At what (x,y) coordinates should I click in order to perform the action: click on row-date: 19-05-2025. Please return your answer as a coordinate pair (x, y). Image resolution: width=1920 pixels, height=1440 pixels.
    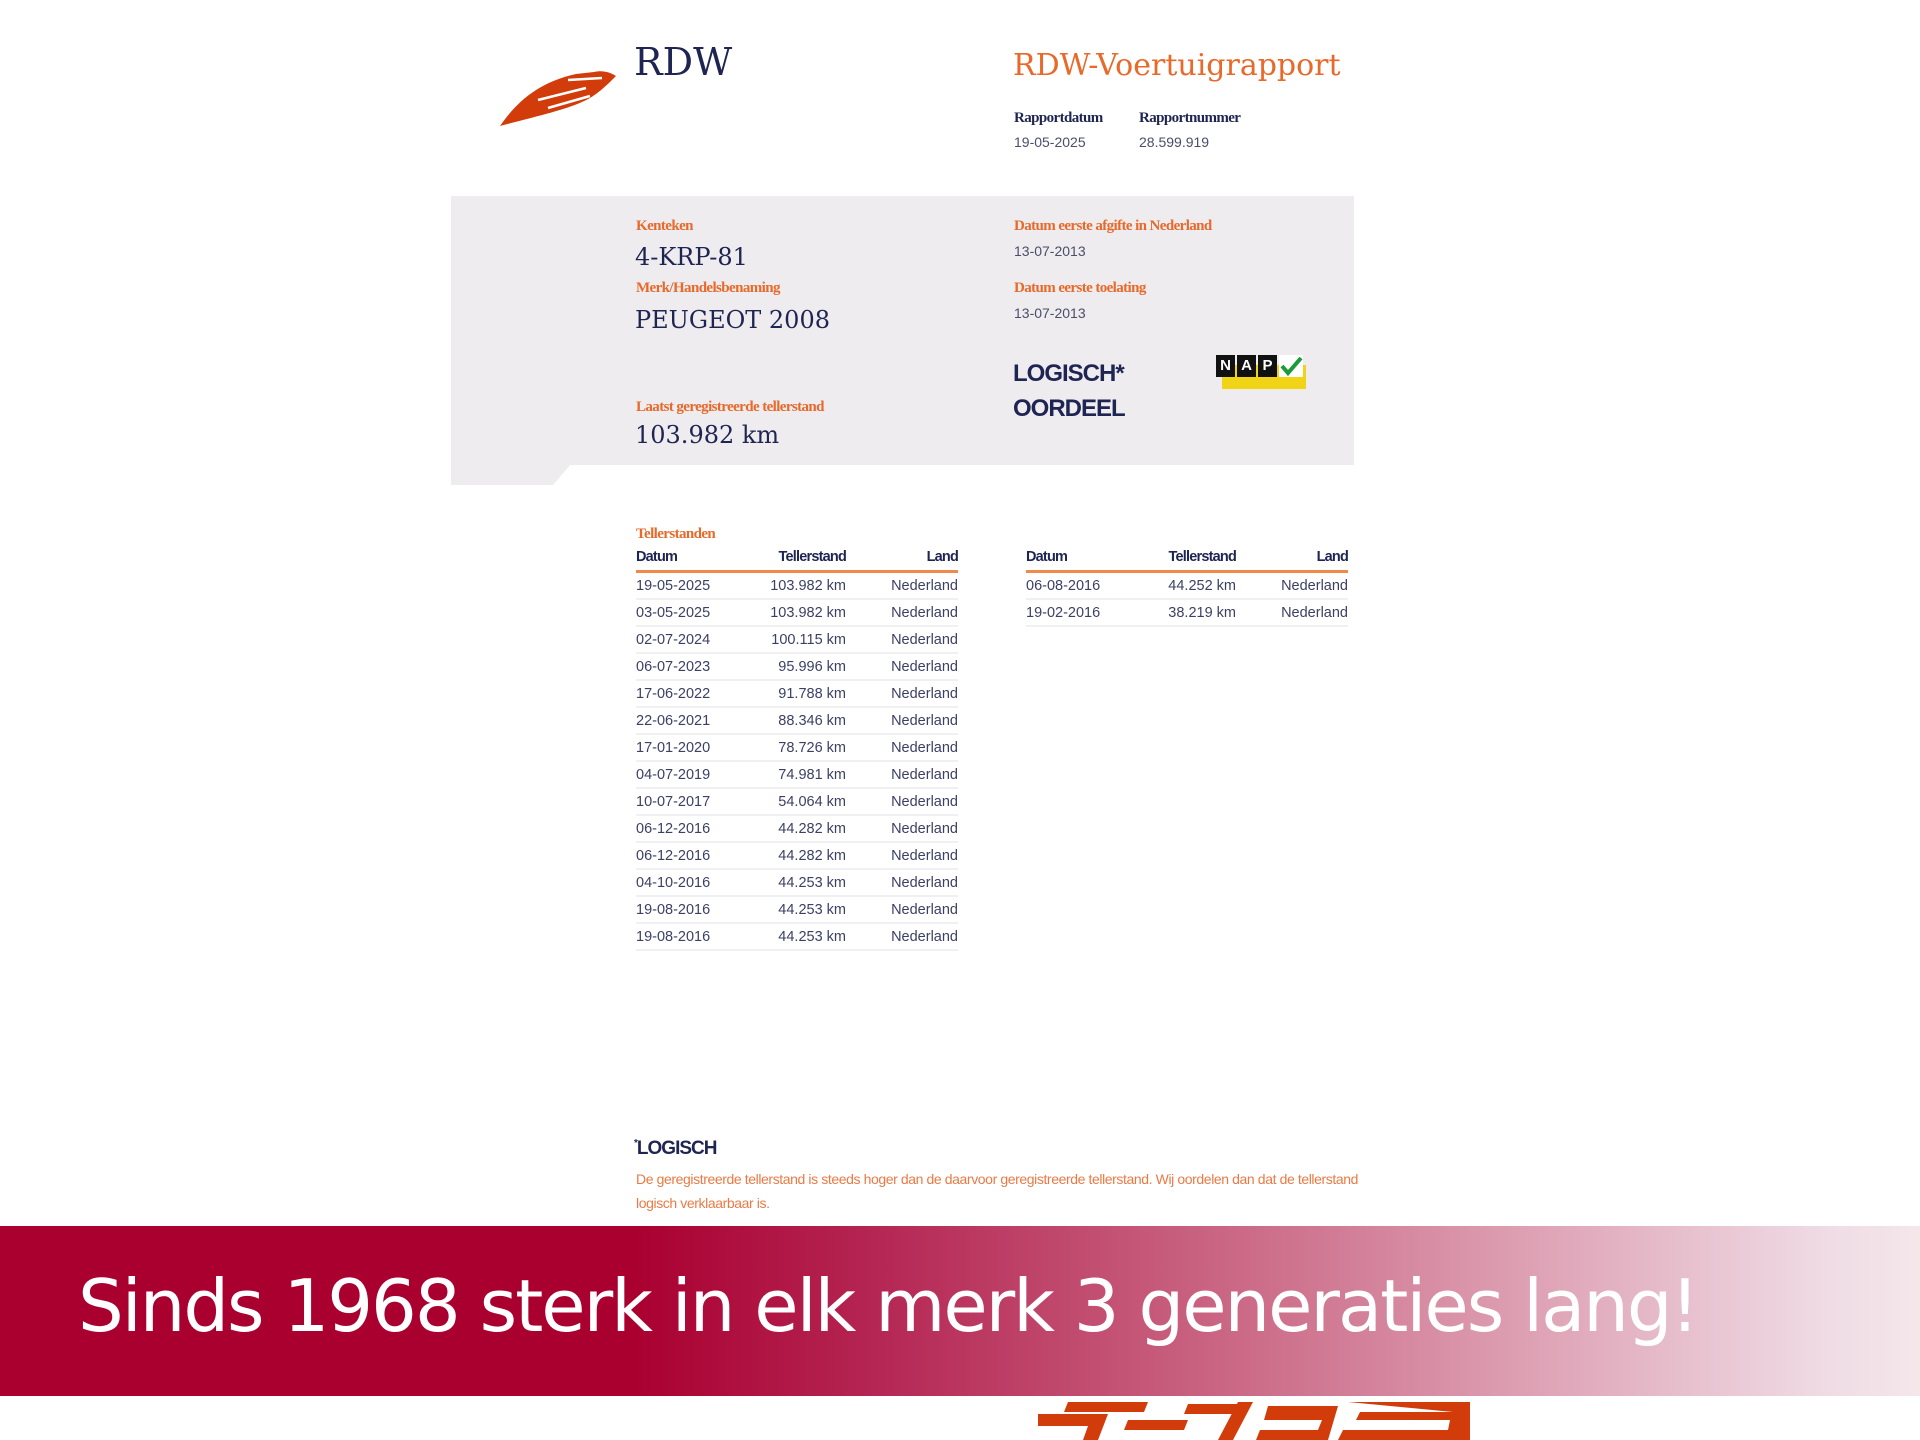
    Looking at the image, I should click on (691, 585).